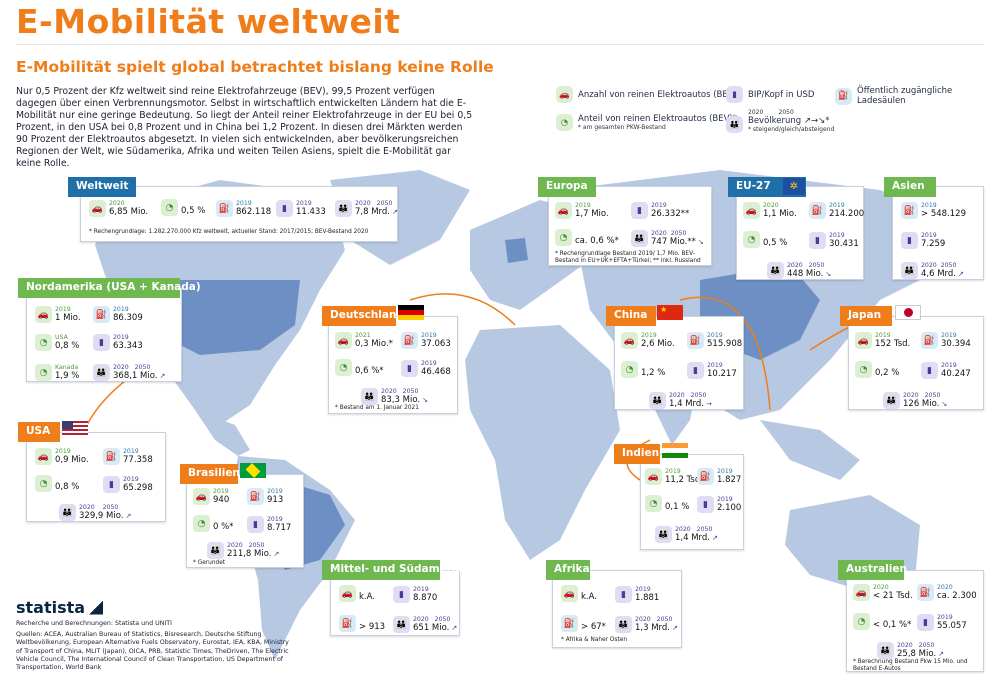 This screenshot has width=1000, height=695. Describe the element at coordinates (810, 450) in the screenshot. I see `southeast-asia-shape` at that location.